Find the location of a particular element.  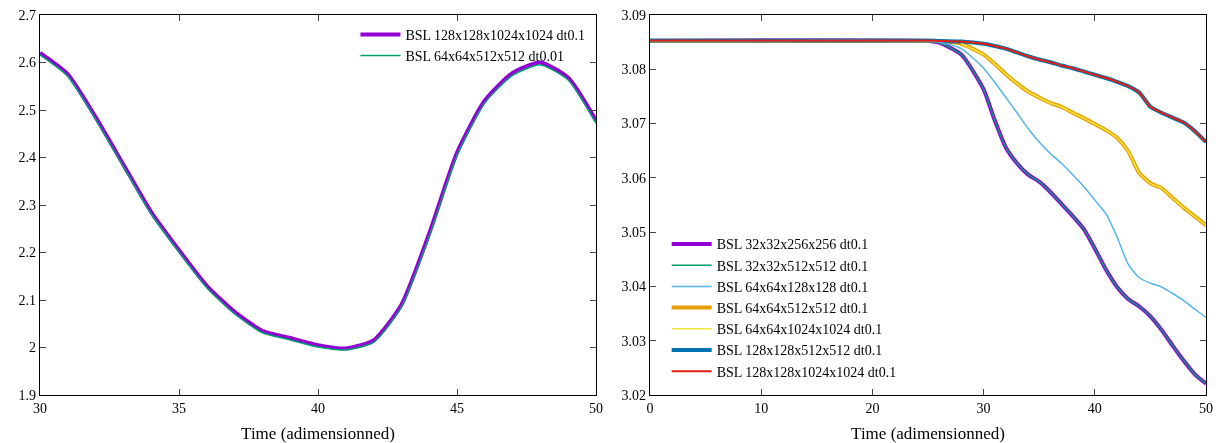

y-tick-label: 2.6 is located at coordinates (27, 63).